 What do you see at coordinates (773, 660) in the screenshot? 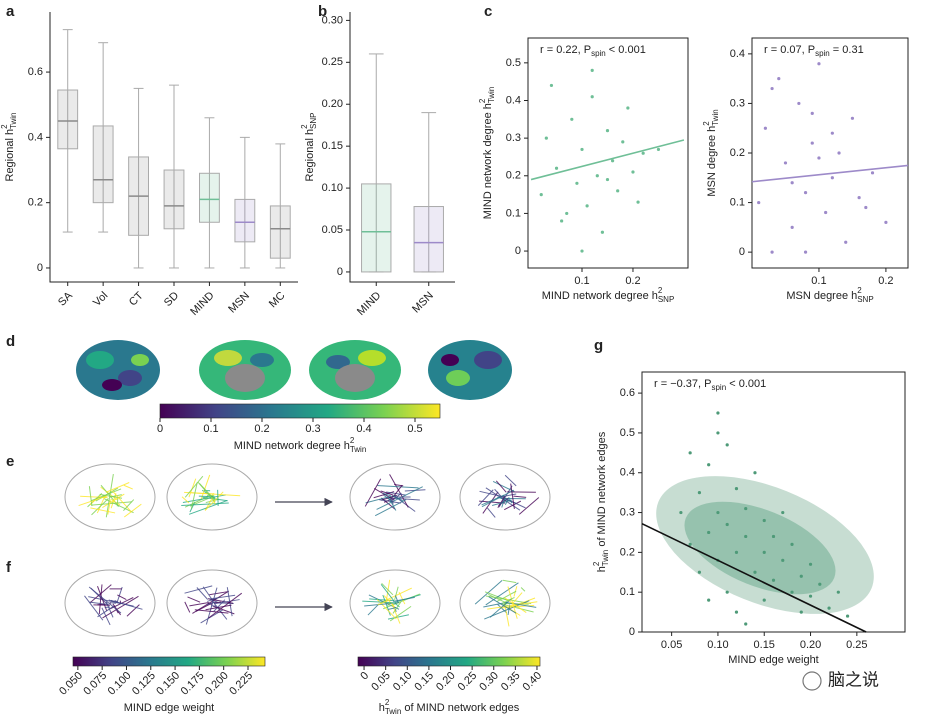
I see `label-main: MIND edge weight` at bounding box center [773, 660].